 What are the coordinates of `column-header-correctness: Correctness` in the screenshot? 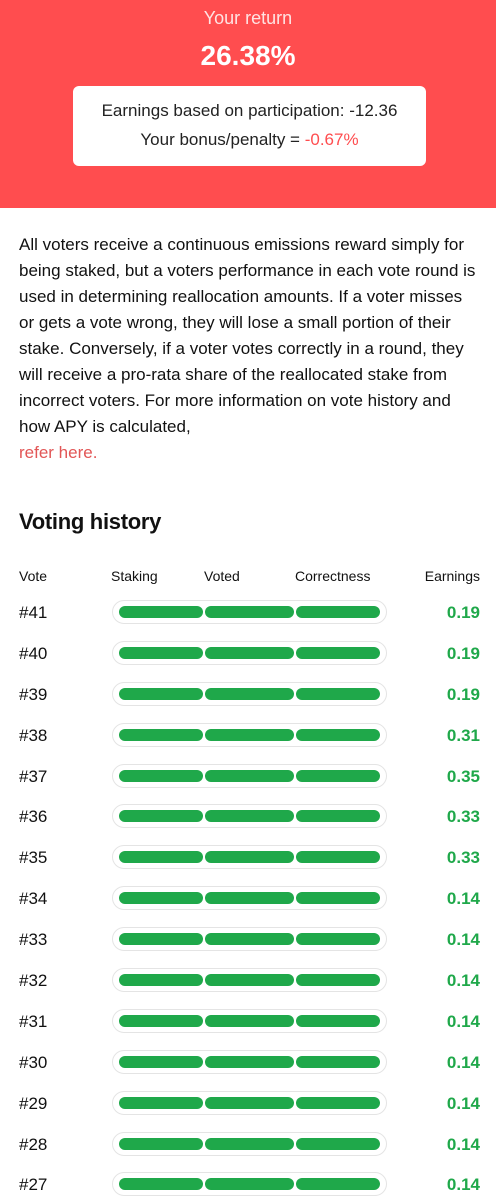 It's located at (333, 576).